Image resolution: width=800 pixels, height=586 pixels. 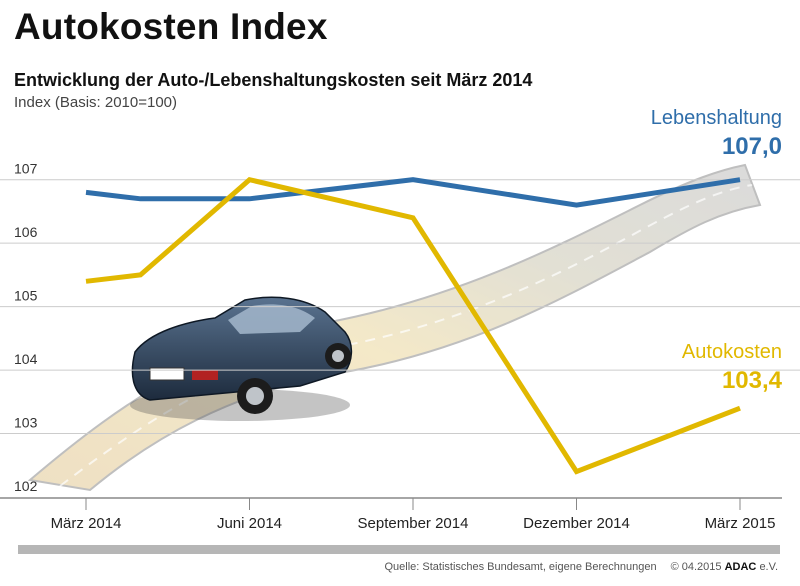 What do you see at coordinates (249, 523) in the screenshot?
I see `x-tick-label: Juni 2014` at bounding box center [249, 523].